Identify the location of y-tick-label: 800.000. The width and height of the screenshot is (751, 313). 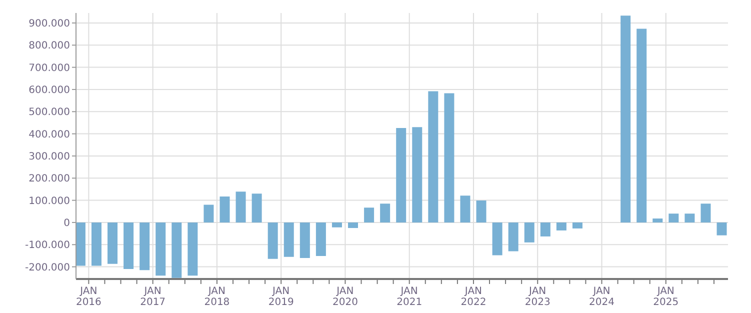
(49, 46).